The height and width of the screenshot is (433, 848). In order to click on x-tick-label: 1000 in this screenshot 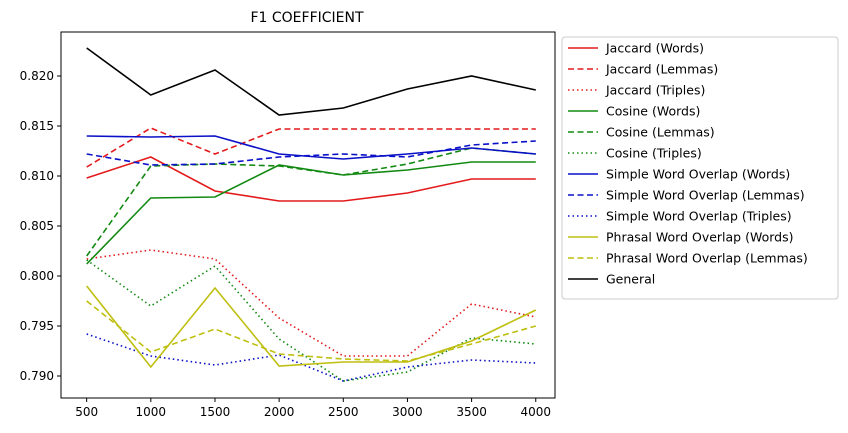, I will do `click(151, 412)`.